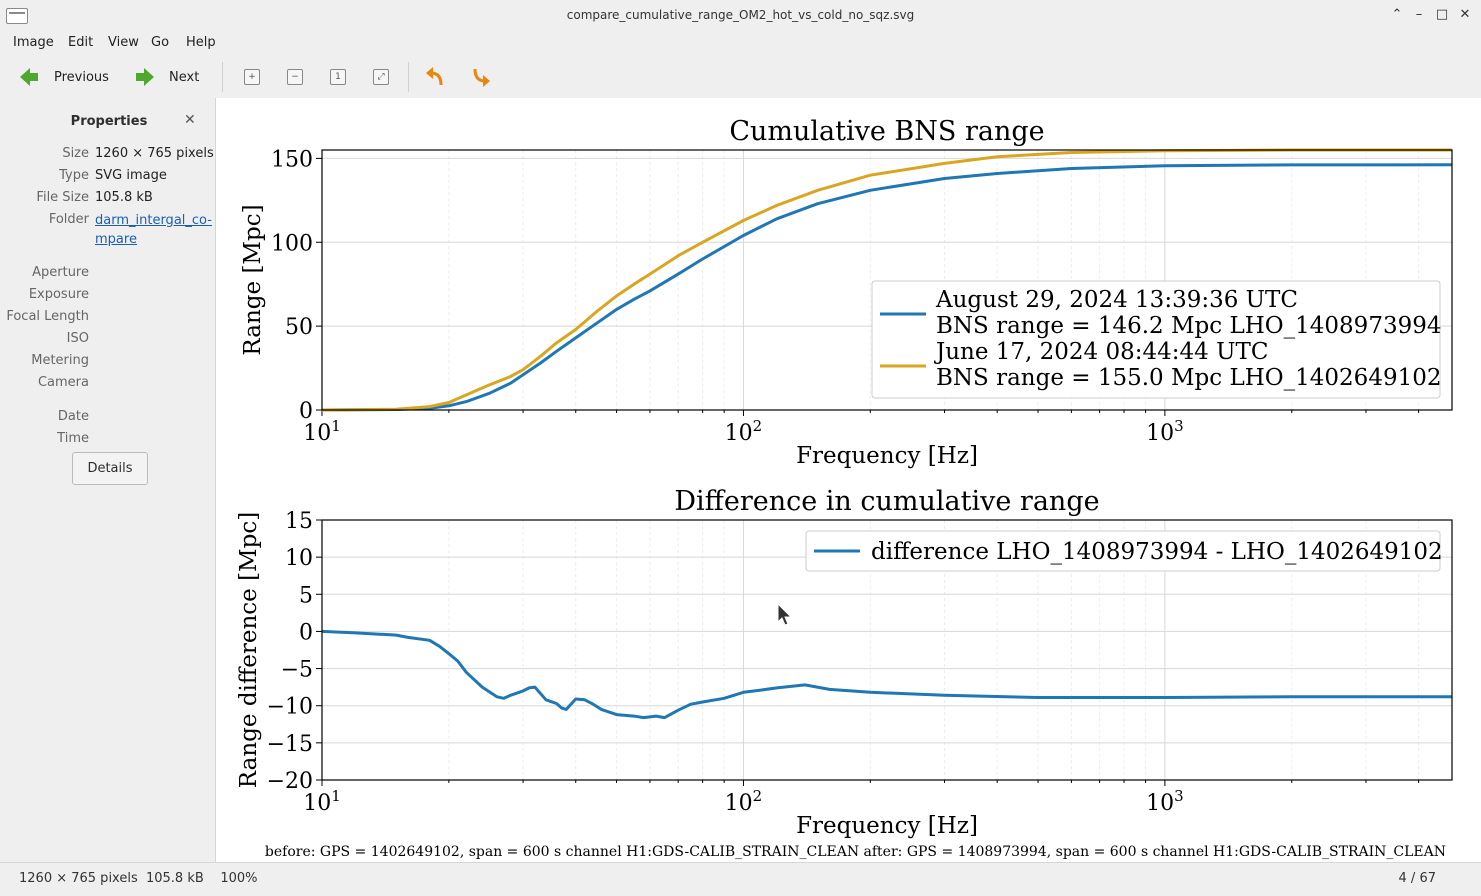 This screenshot has width=1481, height=896. I want to click on y-tick-label: 15, so click(299, 521).